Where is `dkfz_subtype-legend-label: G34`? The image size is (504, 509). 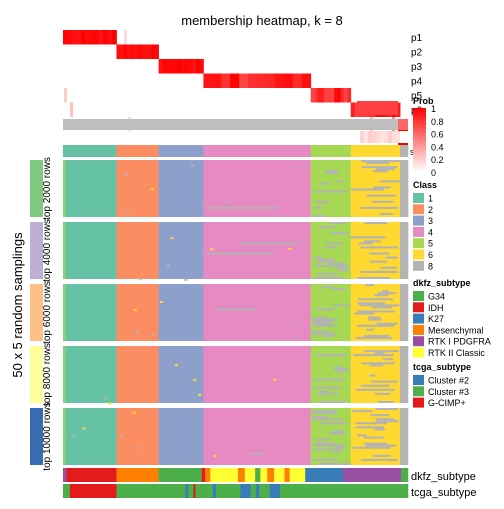
dkfz_subtype-legend-label: G34 is located at coordinates (436, 297).